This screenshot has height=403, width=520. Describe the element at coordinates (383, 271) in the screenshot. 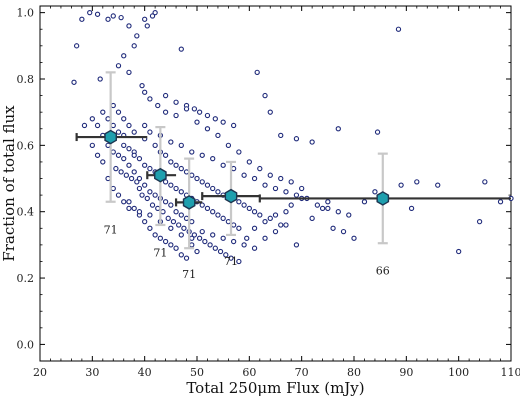

I see `bin-count-label: 66` at that location.